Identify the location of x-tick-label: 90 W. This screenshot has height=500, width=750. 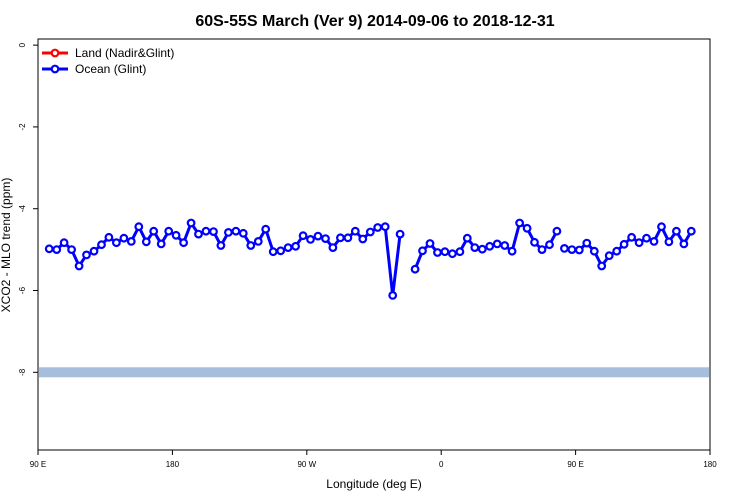
(306, 464).